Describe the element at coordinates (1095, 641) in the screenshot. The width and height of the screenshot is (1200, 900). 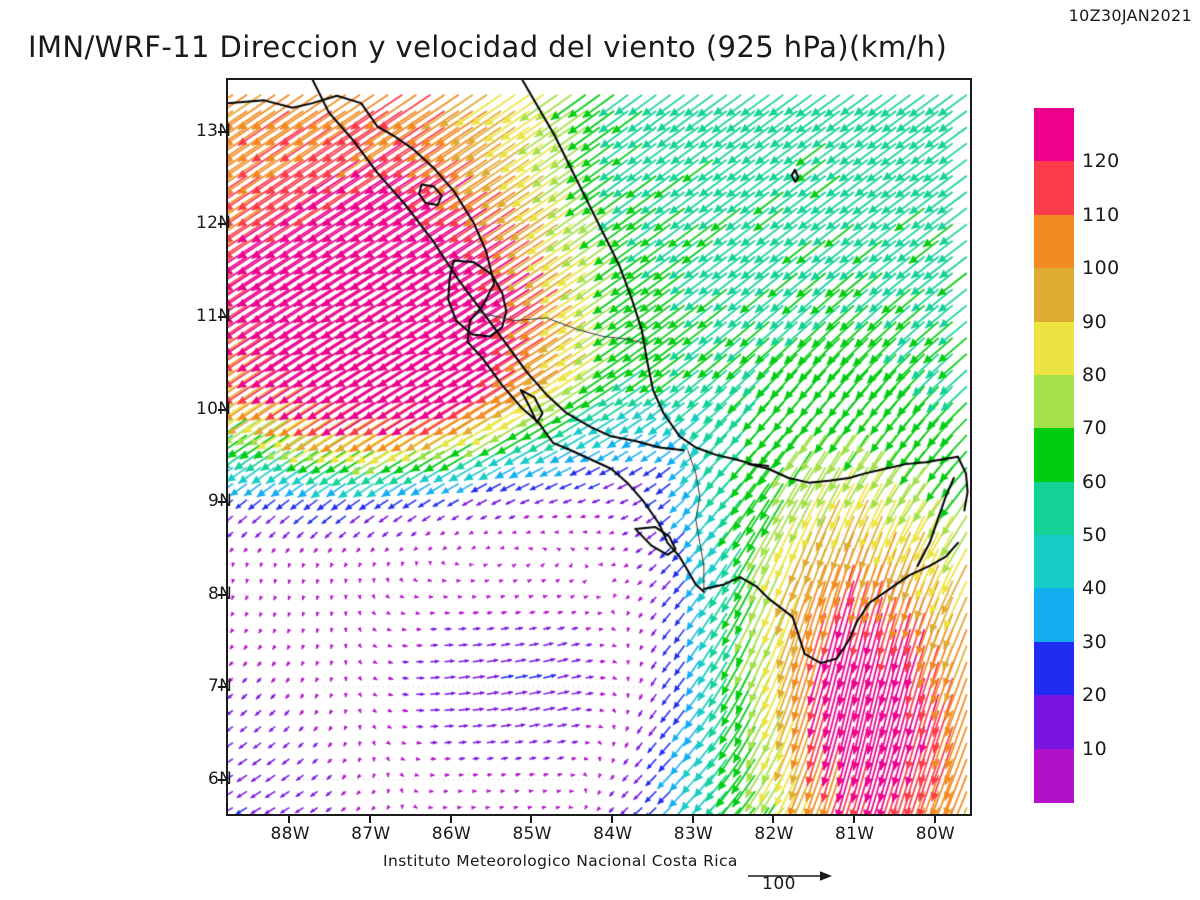
I see `colorbar-tick-label: 30` at that location.